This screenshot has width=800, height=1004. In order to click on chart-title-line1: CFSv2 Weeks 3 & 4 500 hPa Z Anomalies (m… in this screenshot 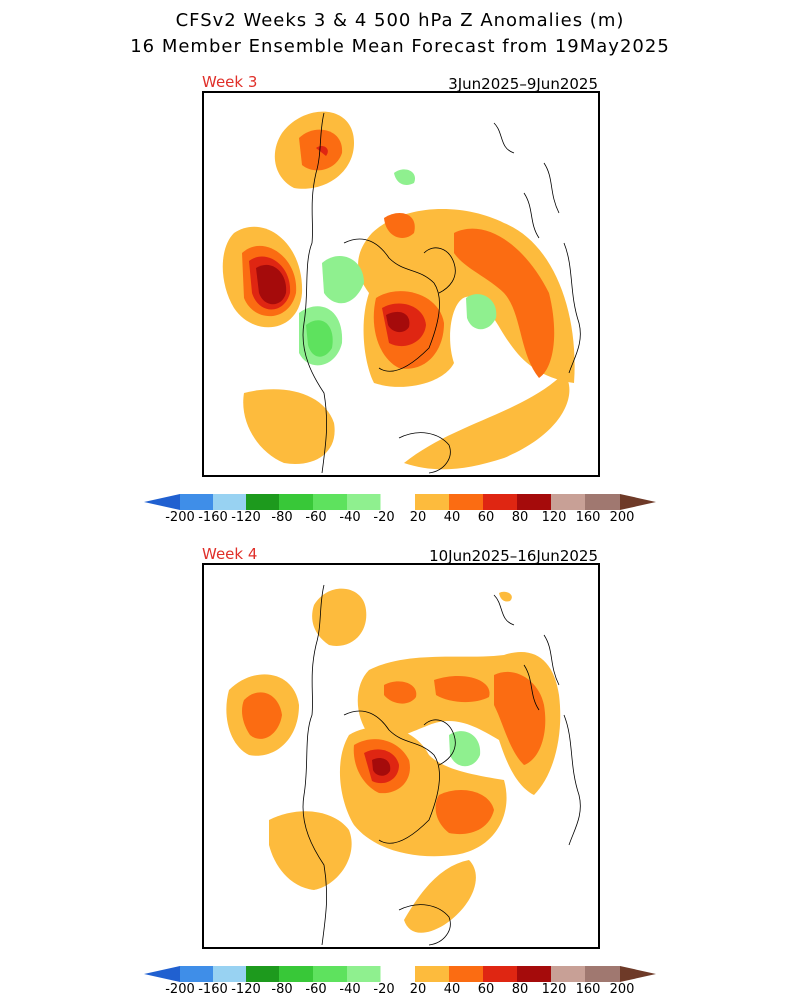, I will do `click(400, 20)`.